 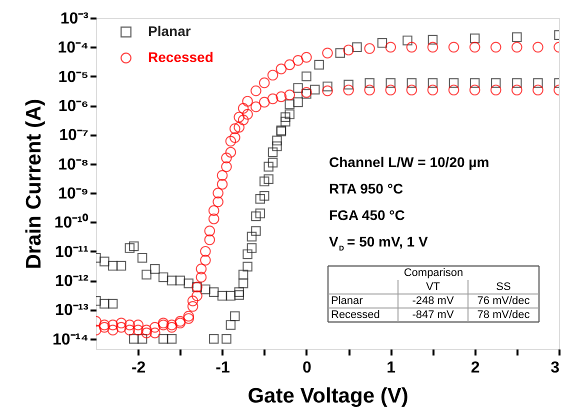 What do you see at coordinates (307, 368) in the screenshot?
I see `x-tick-label: 0` at bounding box center [307, 368].